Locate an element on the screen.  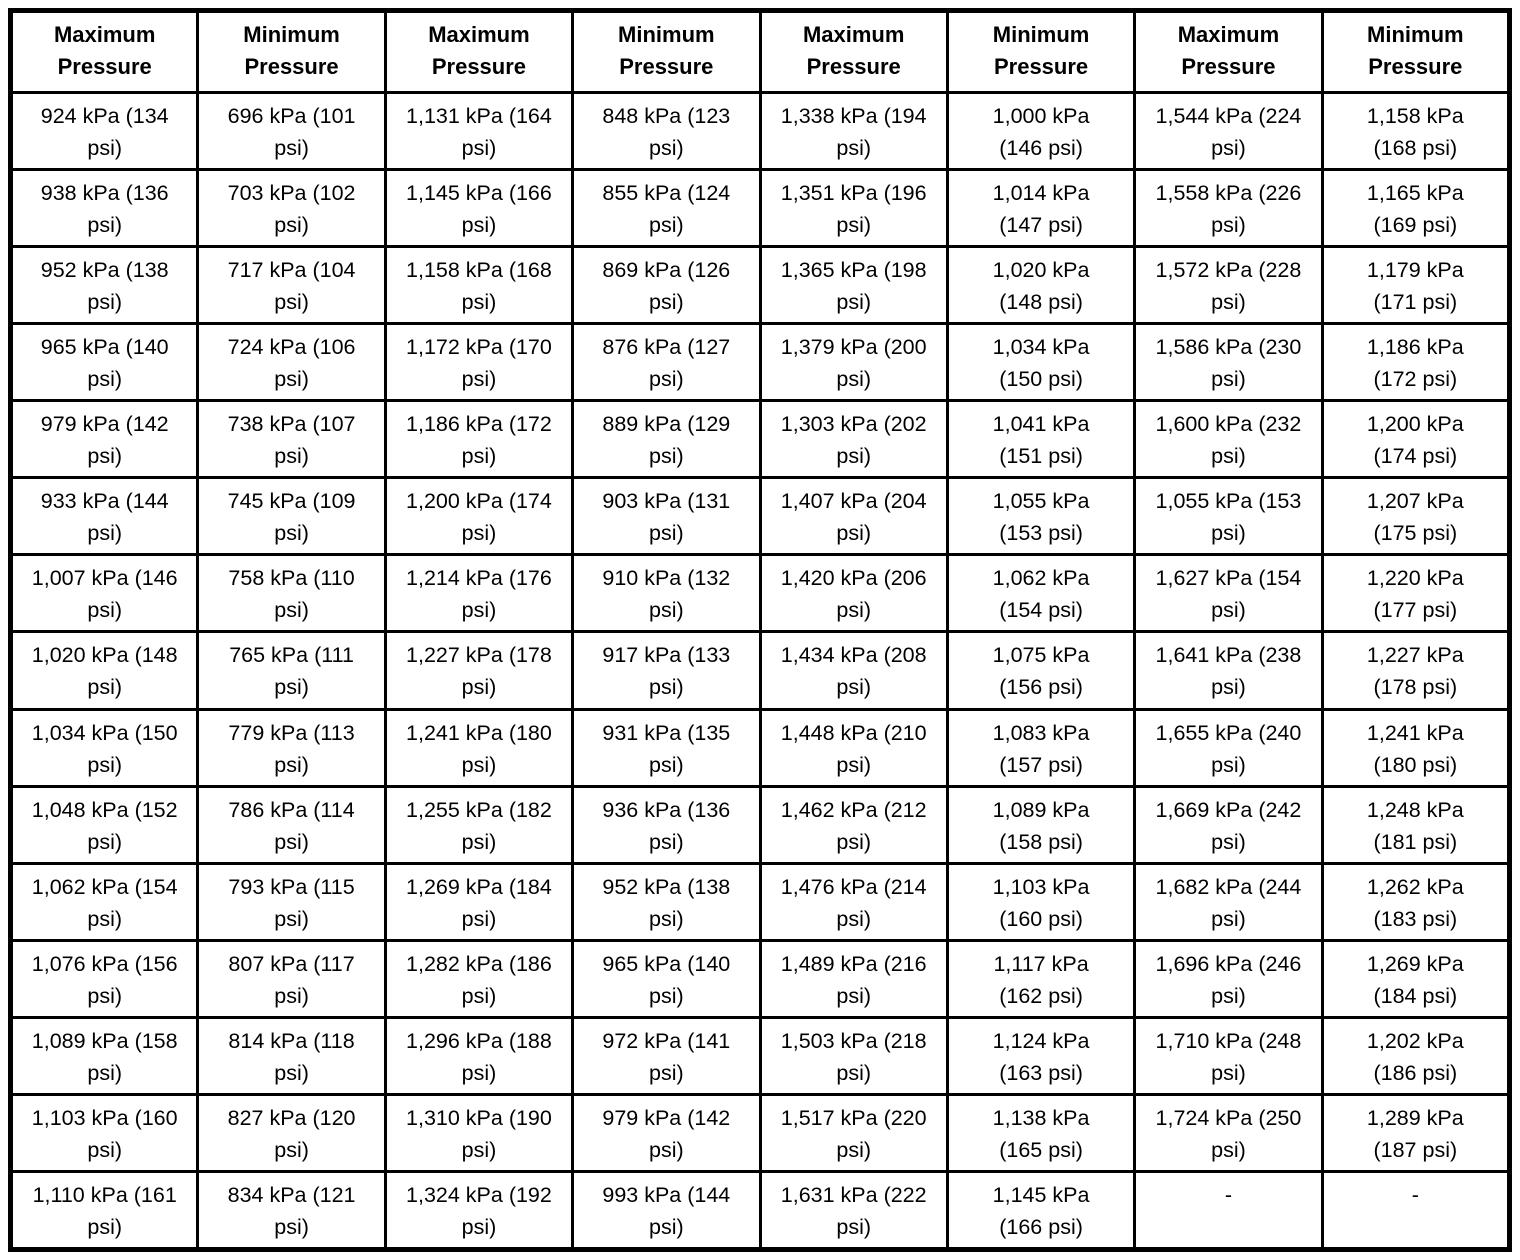
pressure-cell: 903 kPa (131 psi) is located at coordinates (666, 516).